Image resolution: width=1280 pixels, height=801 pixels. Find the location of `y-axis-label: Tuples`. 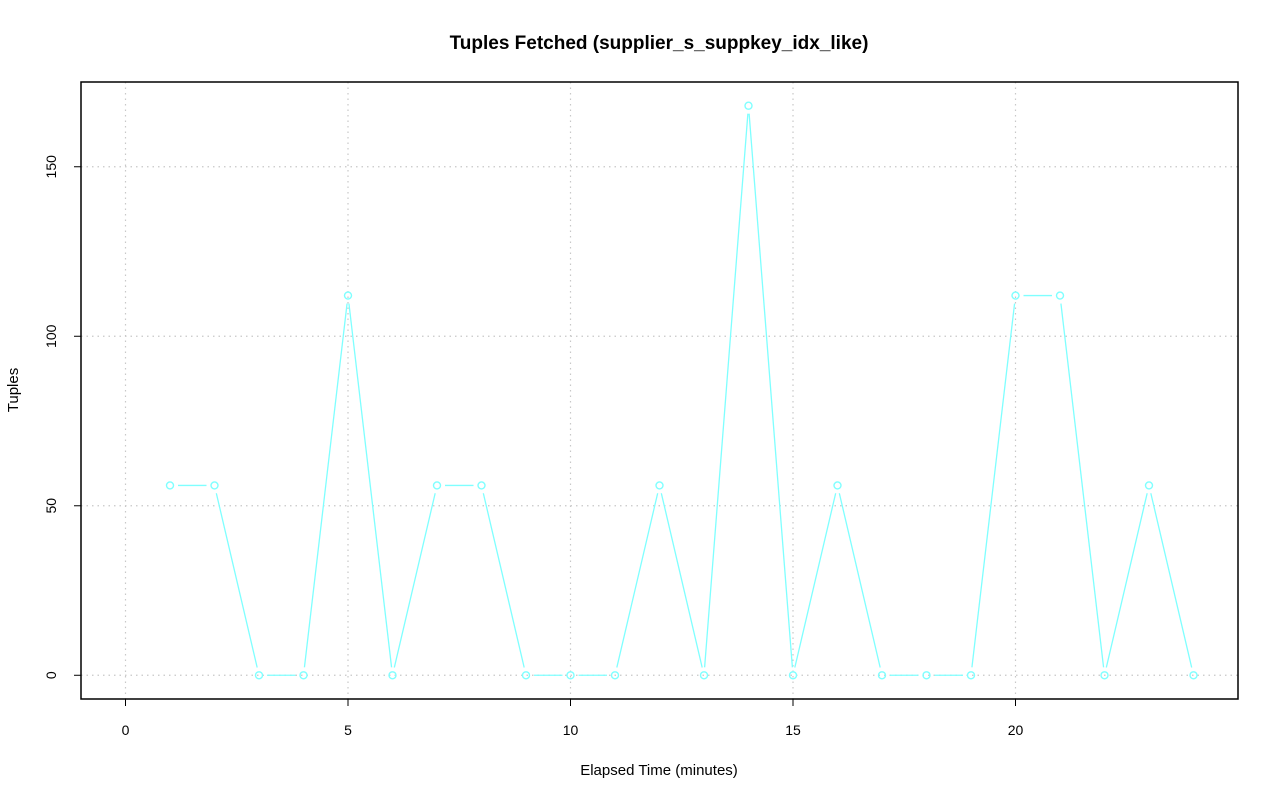

y-axis-label: Tuples is located at coordinates (13, 390).